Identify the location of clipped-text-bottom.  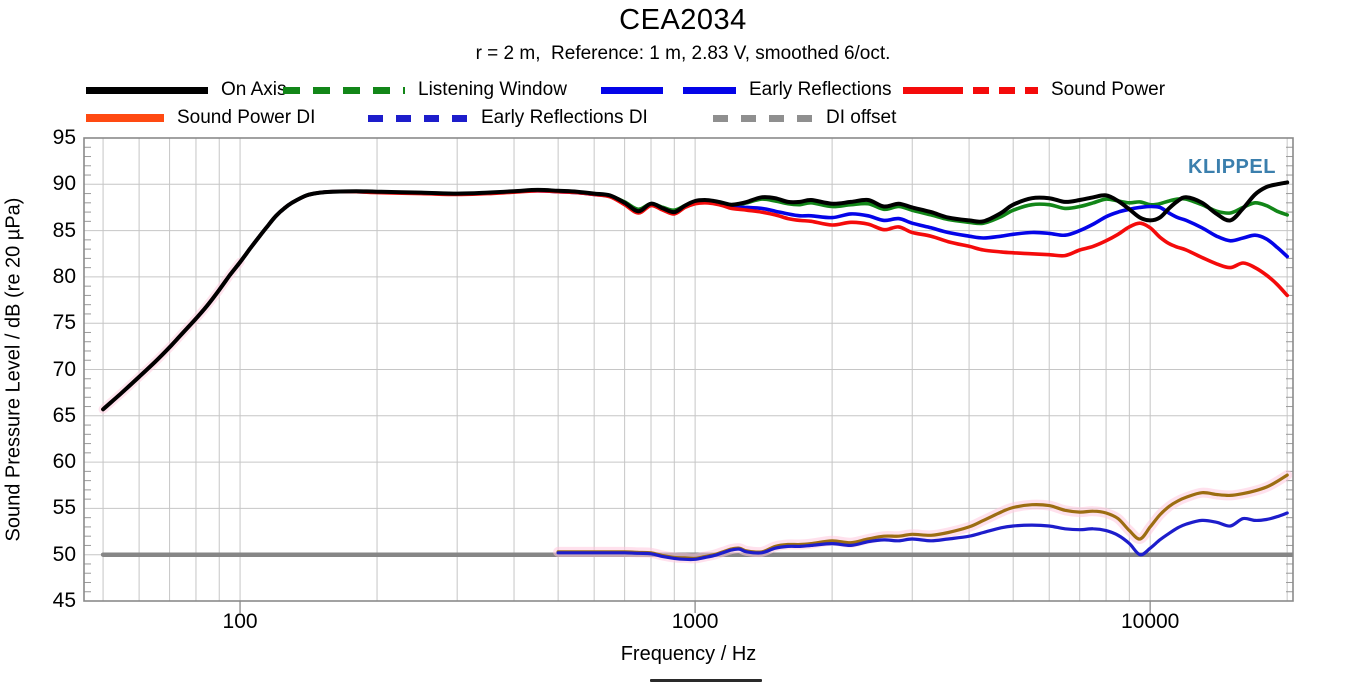
(706, 680).